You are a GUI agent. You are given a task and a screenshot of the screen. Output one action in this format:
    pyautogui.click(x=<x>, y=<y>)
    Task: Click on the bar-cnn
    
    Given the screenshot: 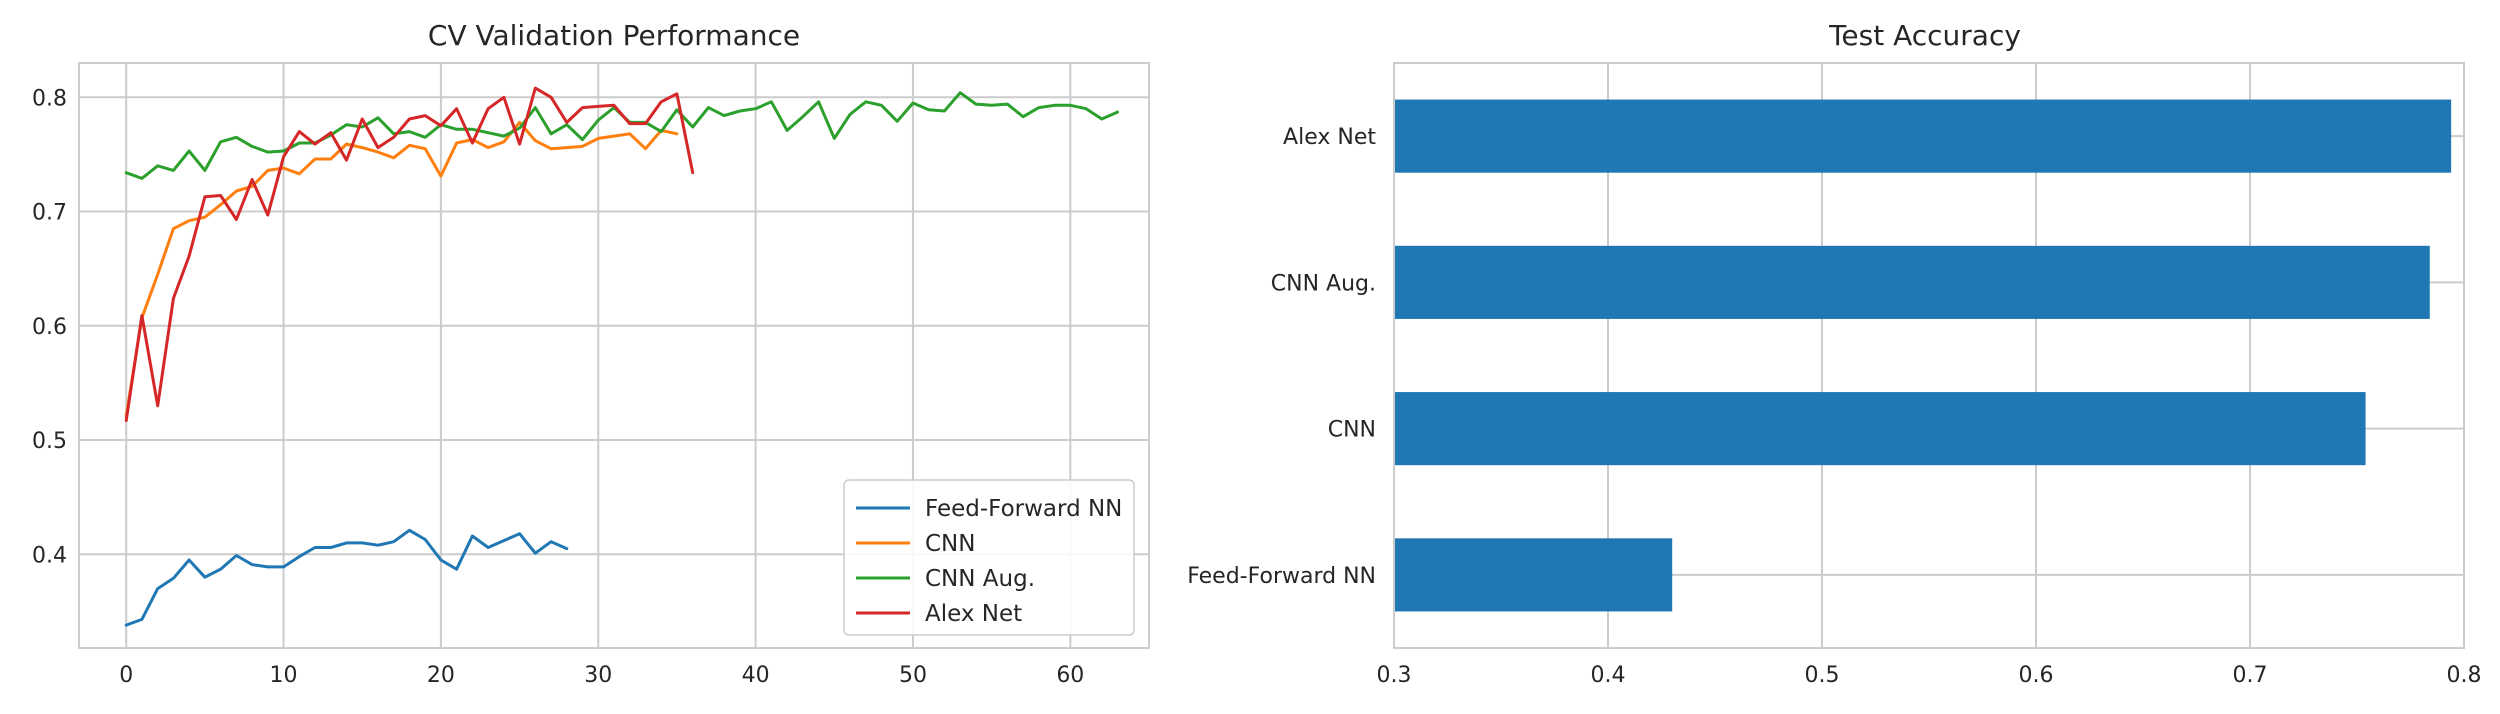 What is the action you would take?
    pyautogui.click(x=1880, y=429)
    